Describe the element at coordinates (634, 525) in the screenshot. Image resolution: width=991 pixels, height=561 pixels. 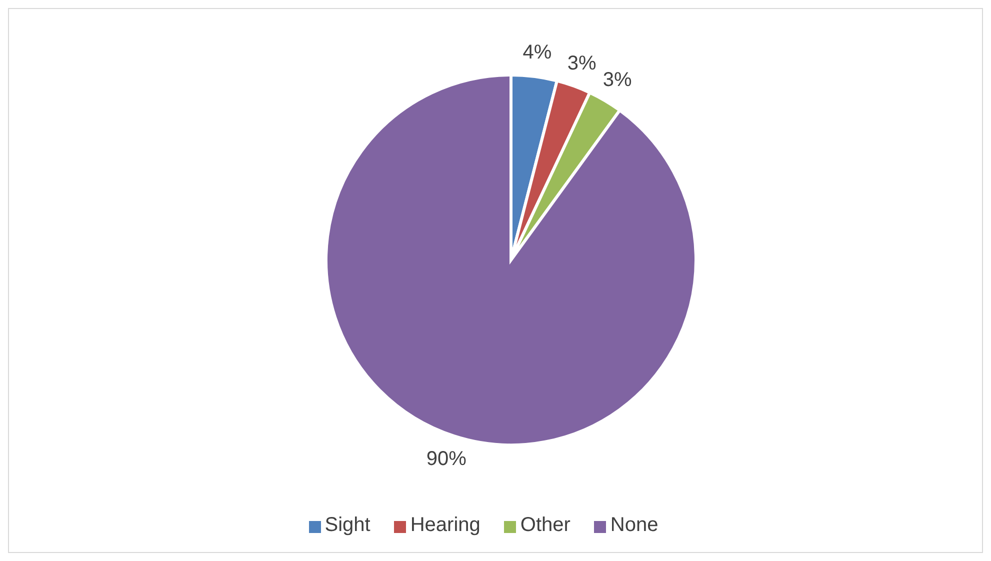
I see `legend-label: None` at that location.